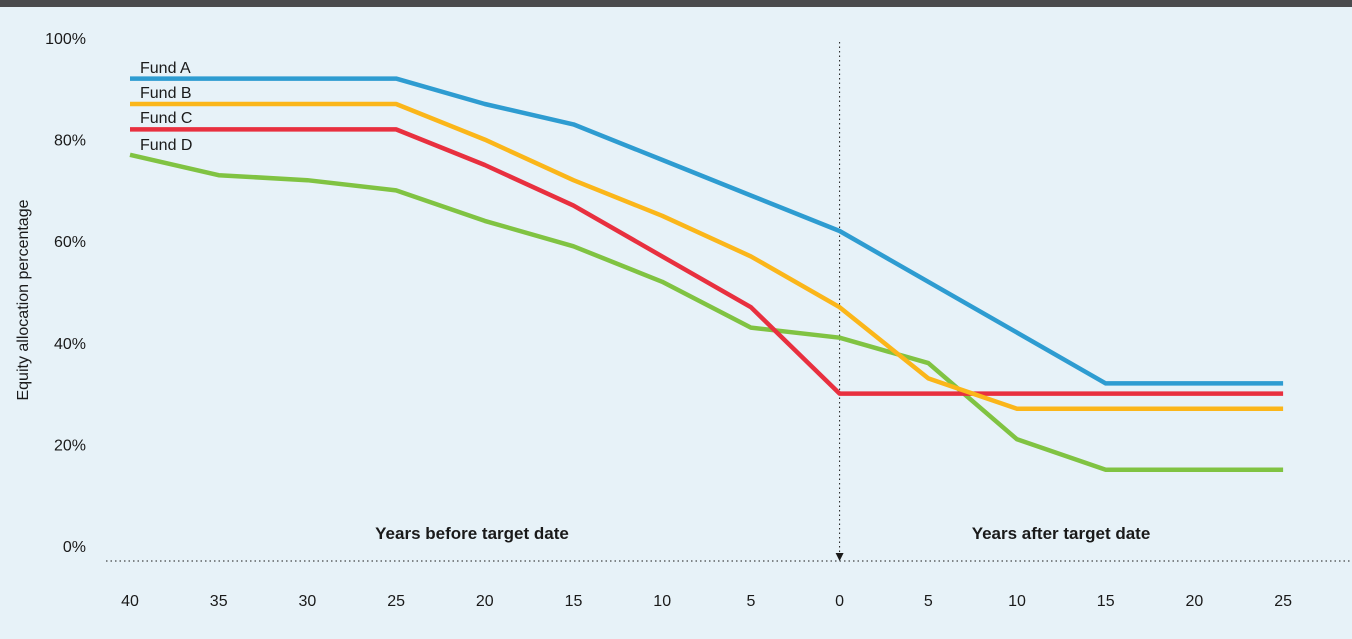 Image resolution: width=1352 pixels, height=639 pixels. I want to click on top-bar, so click(676, 3).